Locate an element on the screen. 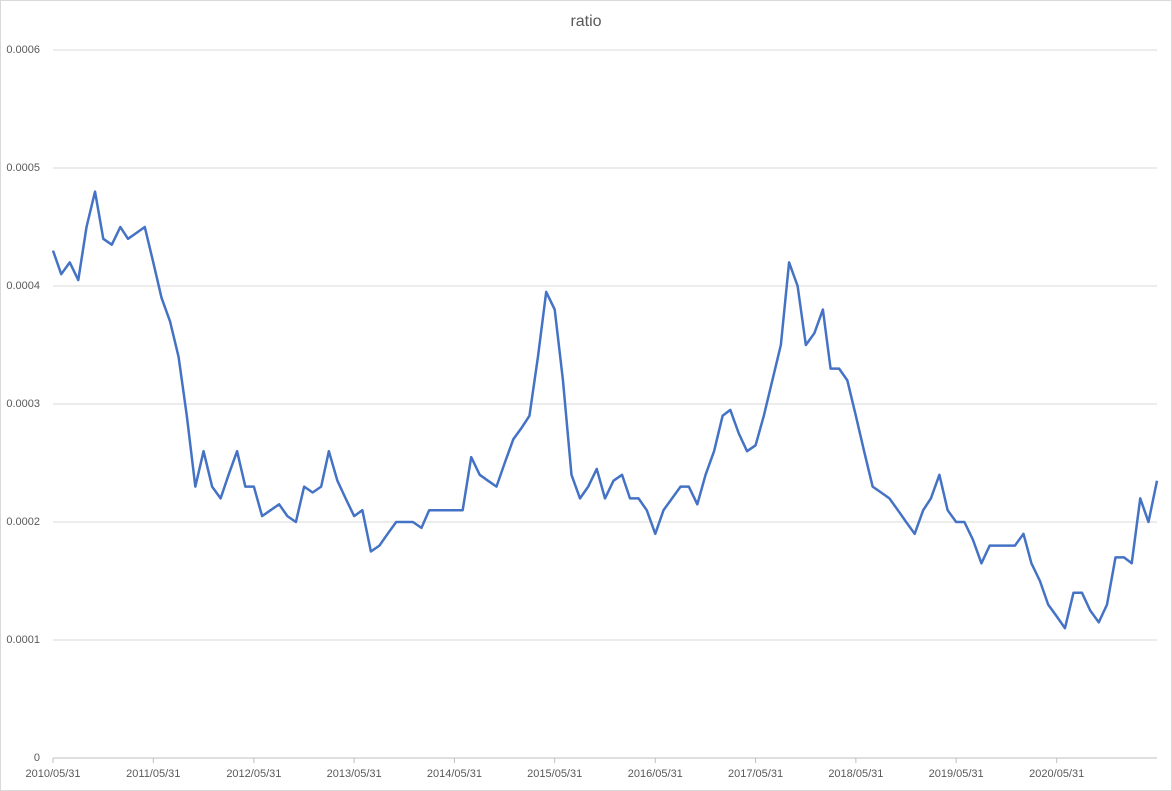 This screenshot has height=791, width=1172. y-tick-label: 0.0004 is located at coordinates (23, 286).